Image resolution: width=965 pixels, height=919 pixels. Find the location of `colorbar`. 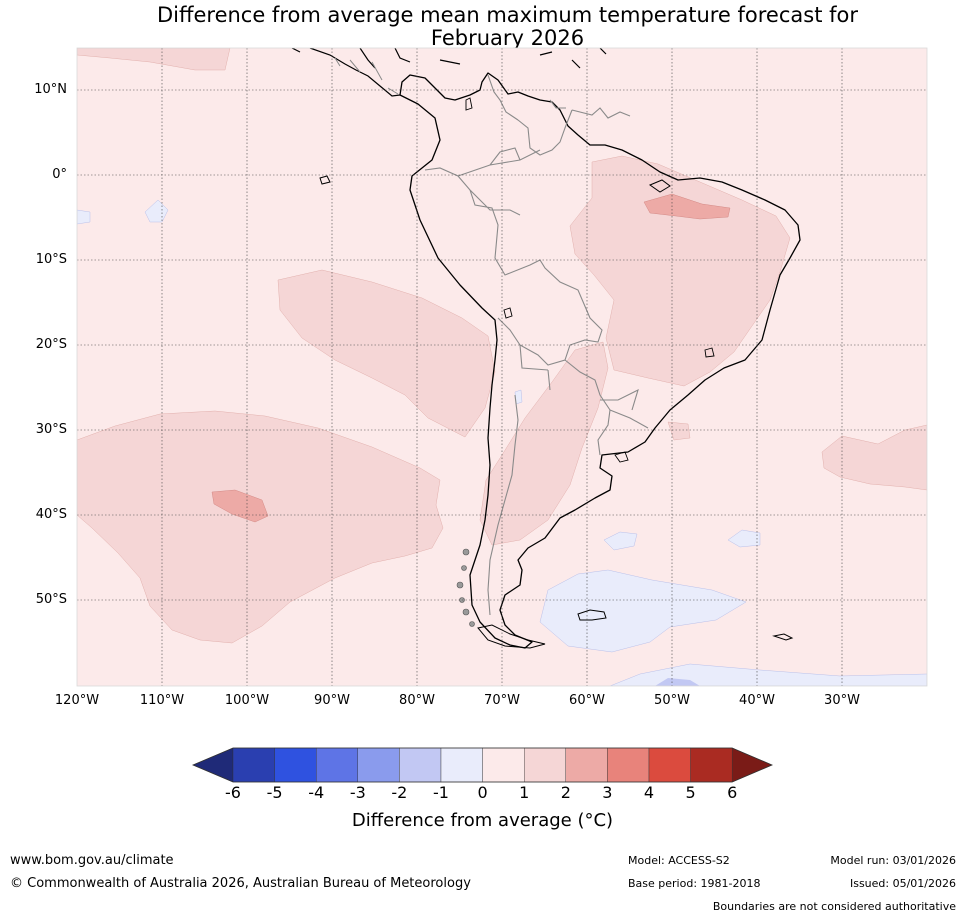

colorbar is located at coordinates (482, 765).